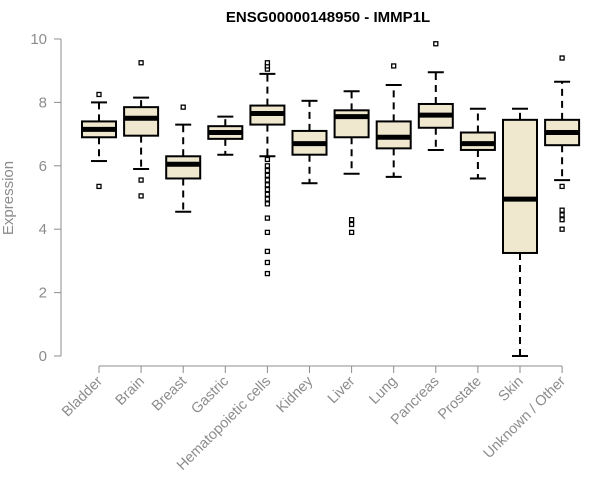 This screenshot has width=600, height=500. What do you see at coordinates (459, 398) in the screenshot?
I see `x-tick-label: Prostate` at bounding box center [459, 398].